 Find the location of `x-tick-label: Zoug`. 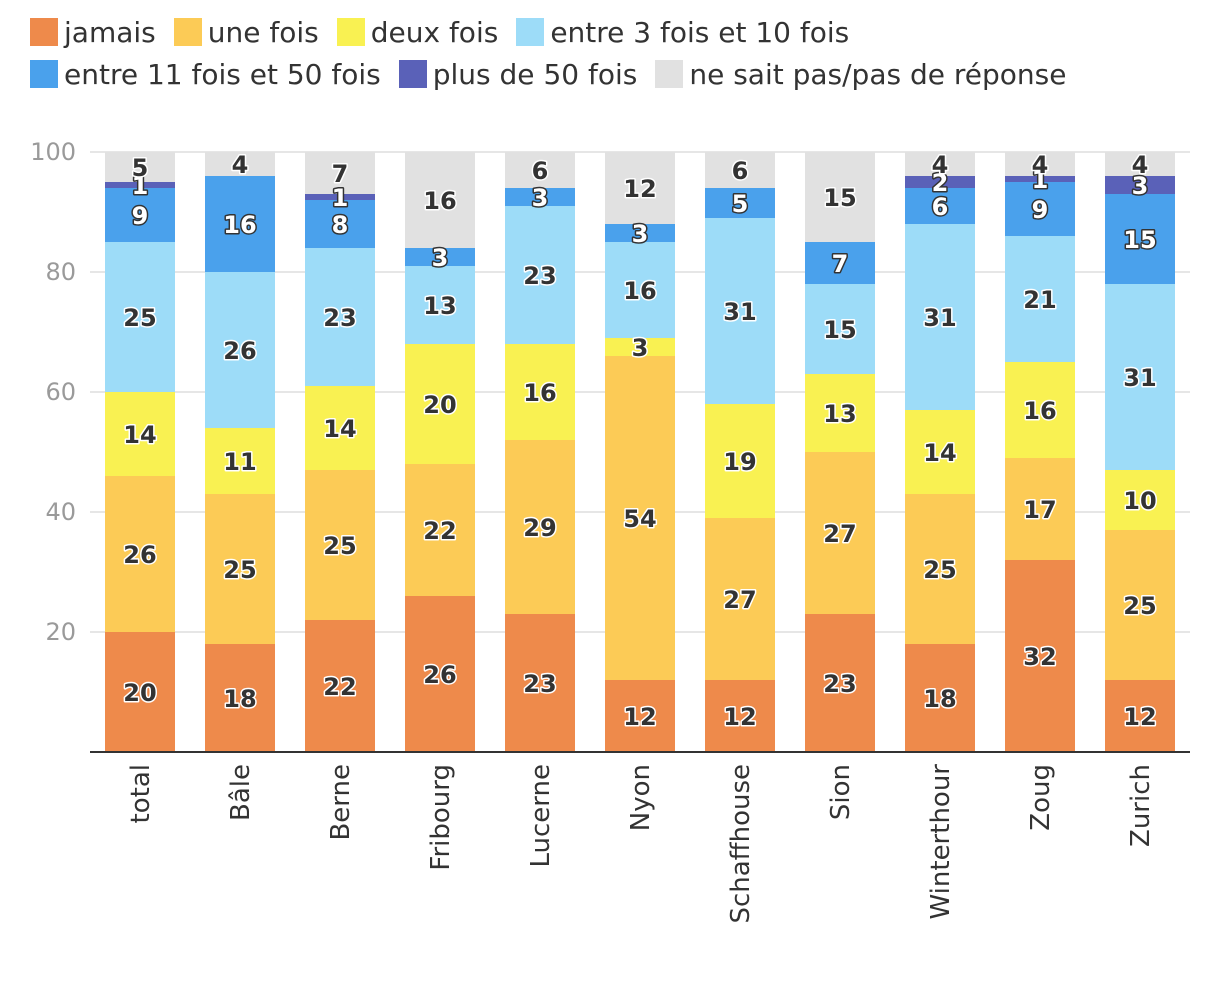

x-tick-label: Zoug is located at coordinates (1041, 797).